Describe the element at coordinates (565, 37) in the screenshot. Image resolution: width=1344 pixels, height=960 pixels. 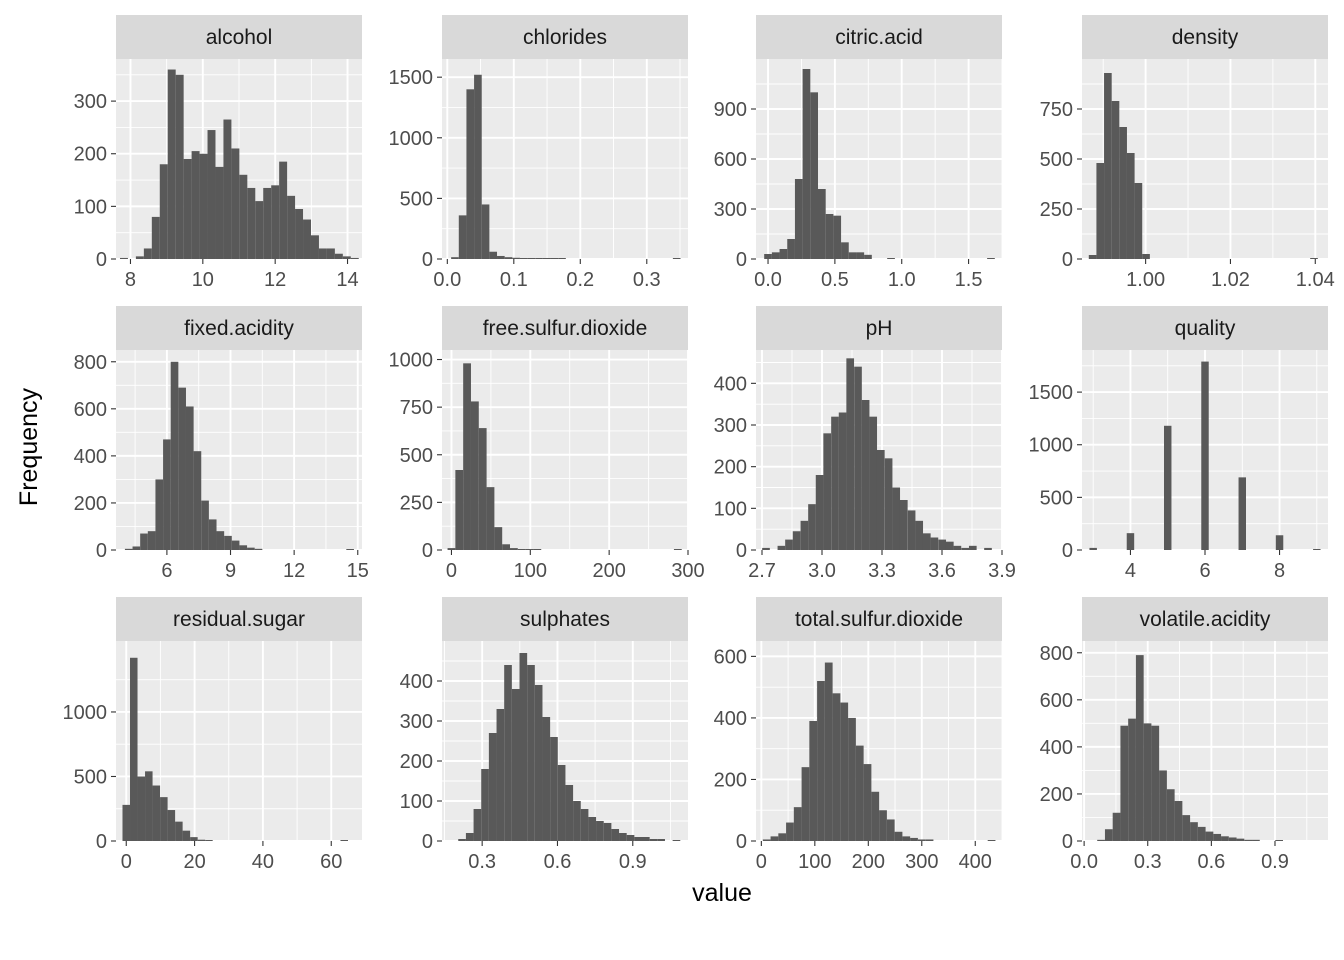
I see `facet-strip-chlorides` at that location.